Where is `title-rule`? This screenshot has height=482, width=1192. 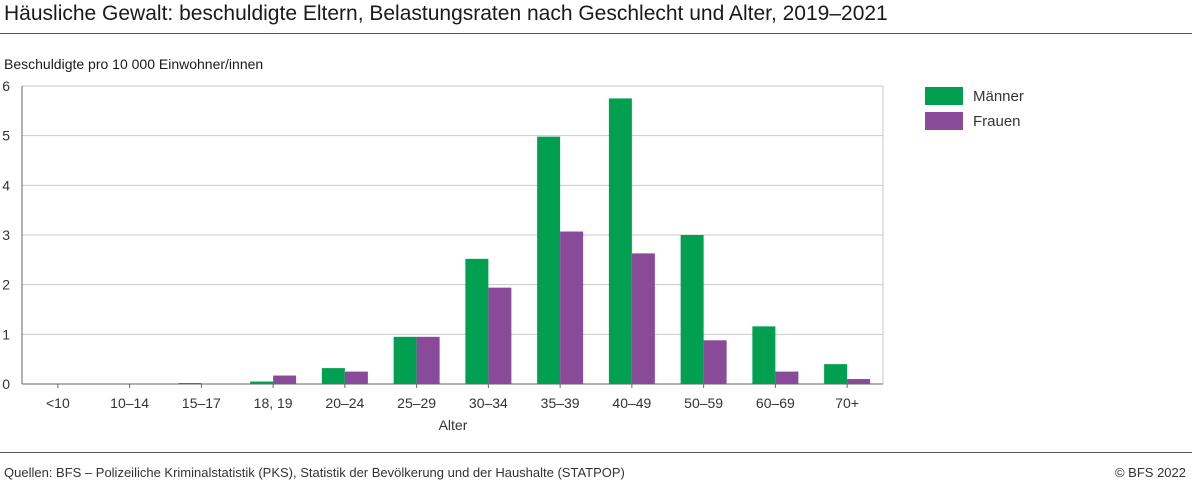
title-rule is located at coordinates (596, 33).